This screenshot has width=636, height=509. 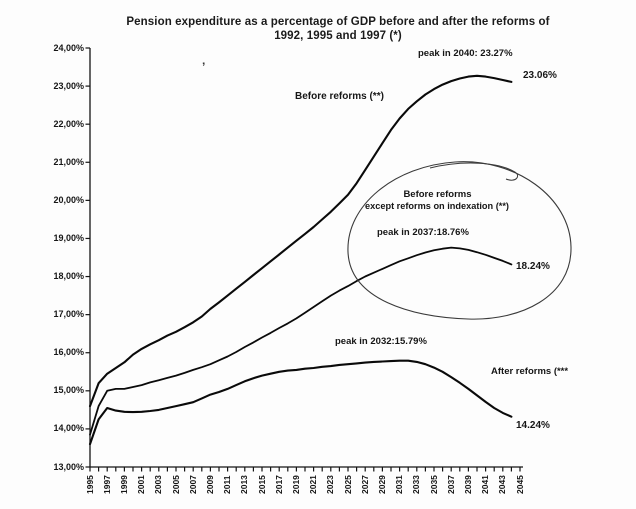 What do you see at coordinates (533, 425) in the screenshot?
I see `annotation-end-value-after-reforms: 14.24%` at bounding box center [533, 425].